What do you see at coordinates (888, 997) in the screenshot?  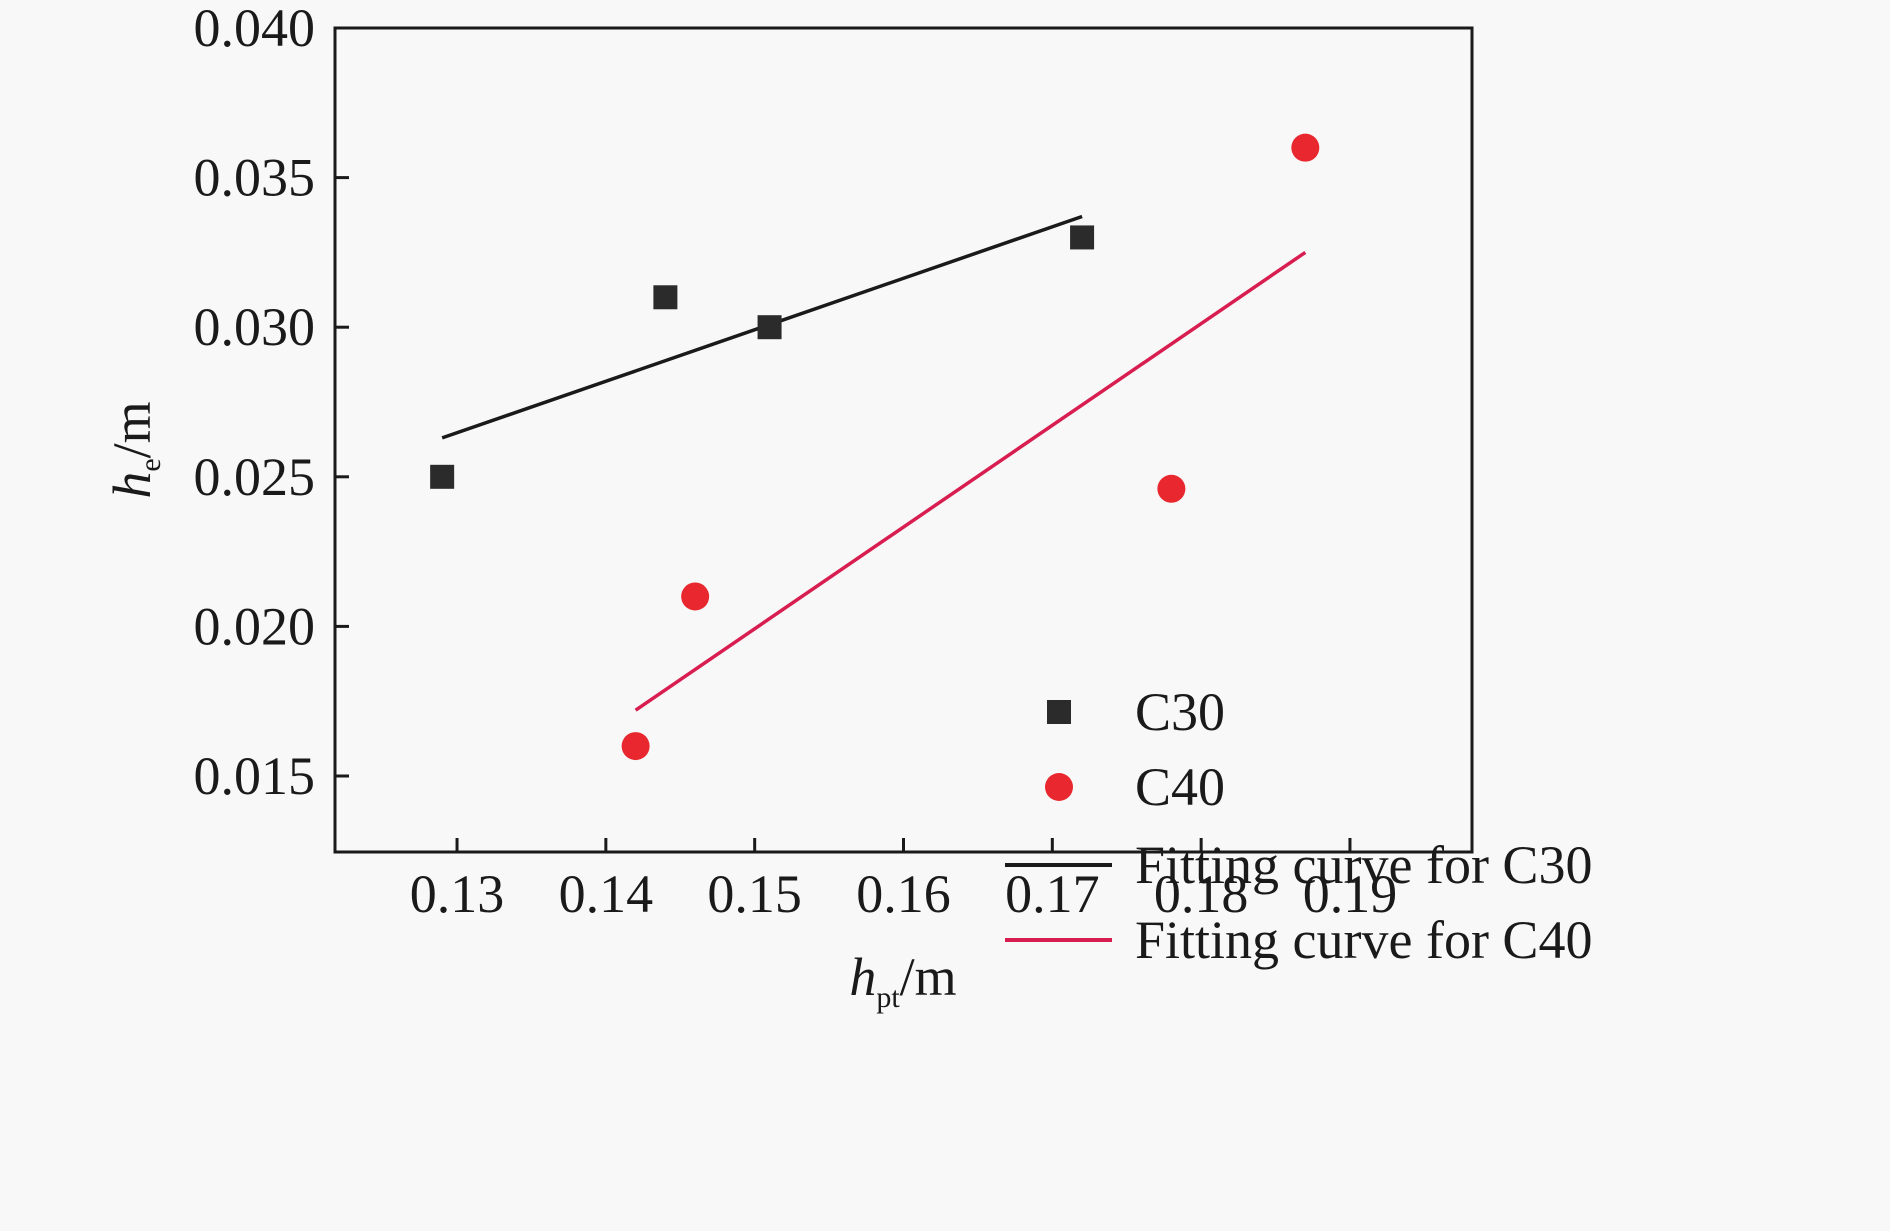 I see `x-axis-title-sub: pt` at bounding box center [888, 997].